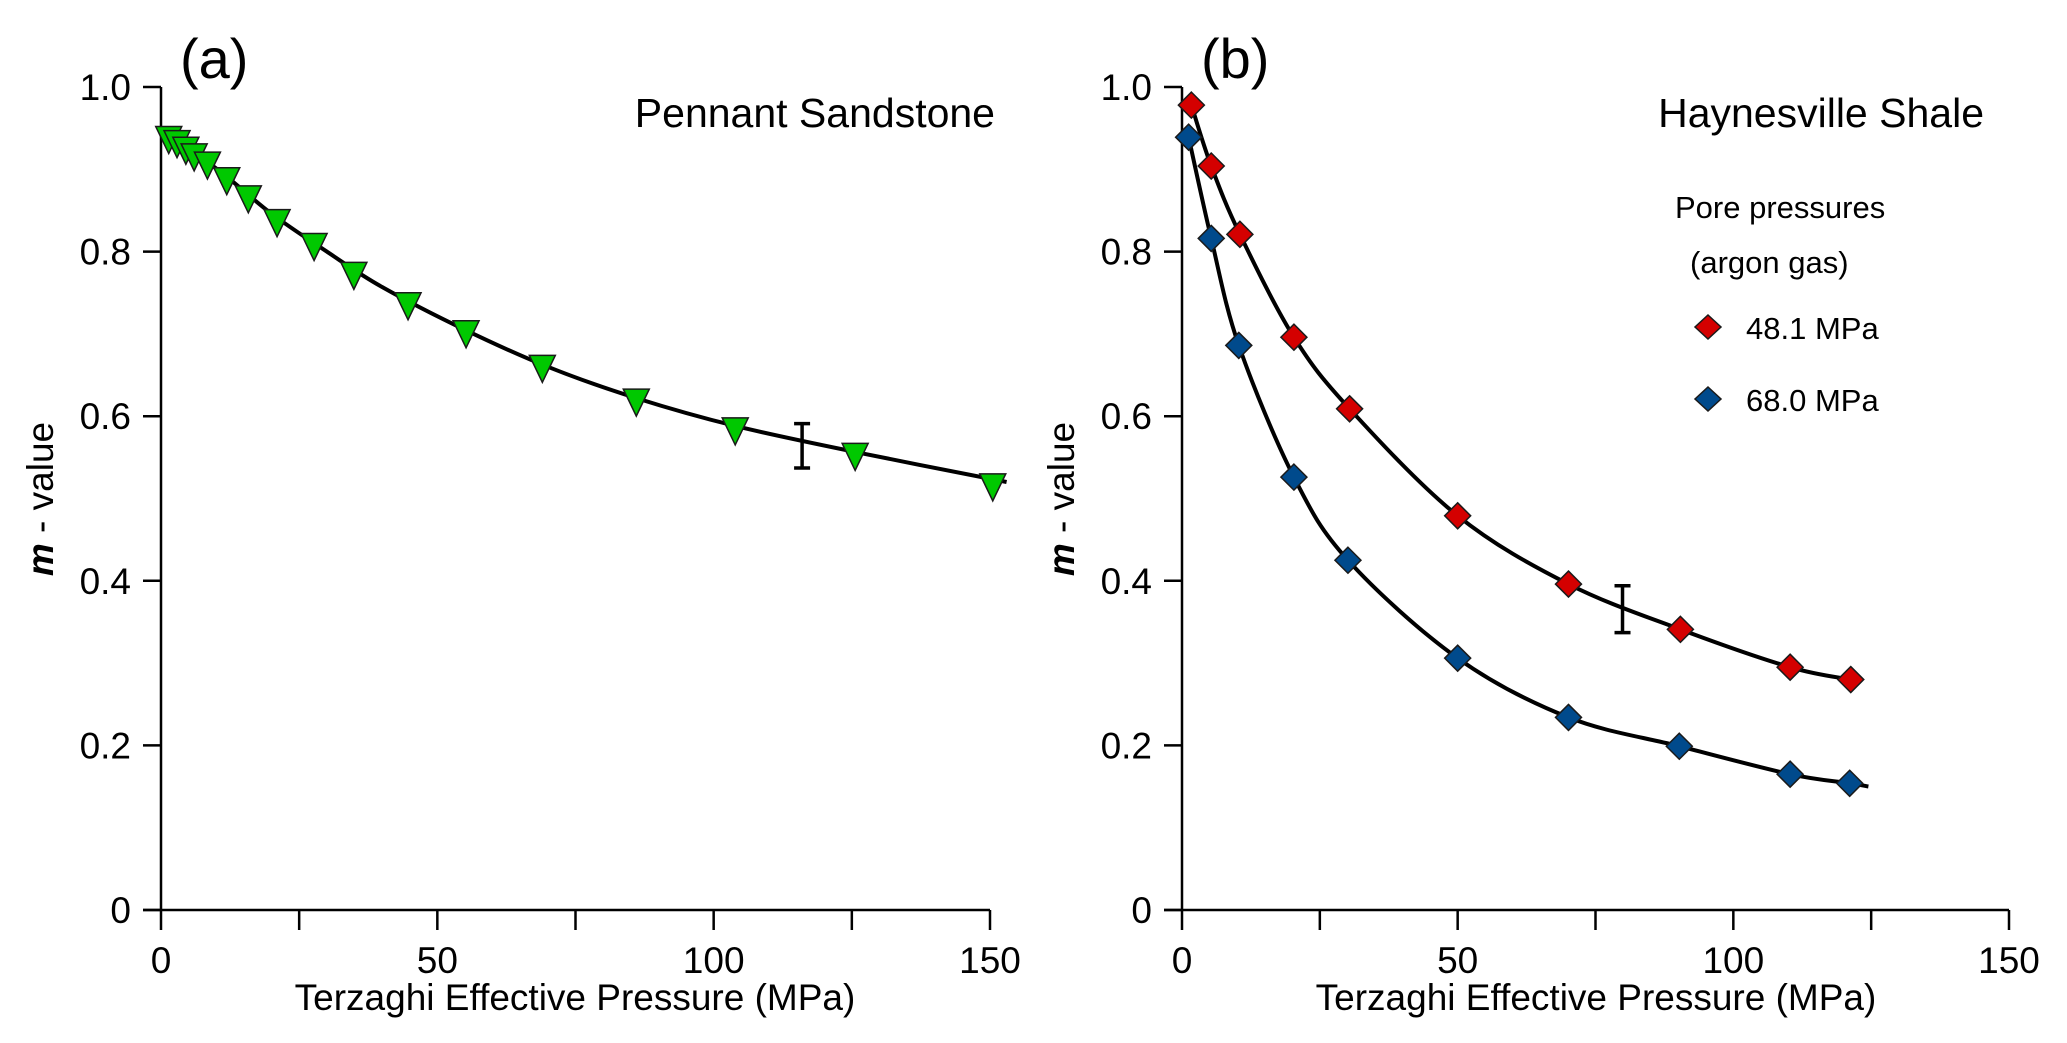 The width and height of the screenshot is (2067, 1043). I want to click on legend-title-line1: Pore pressures, so click(1780, 207).